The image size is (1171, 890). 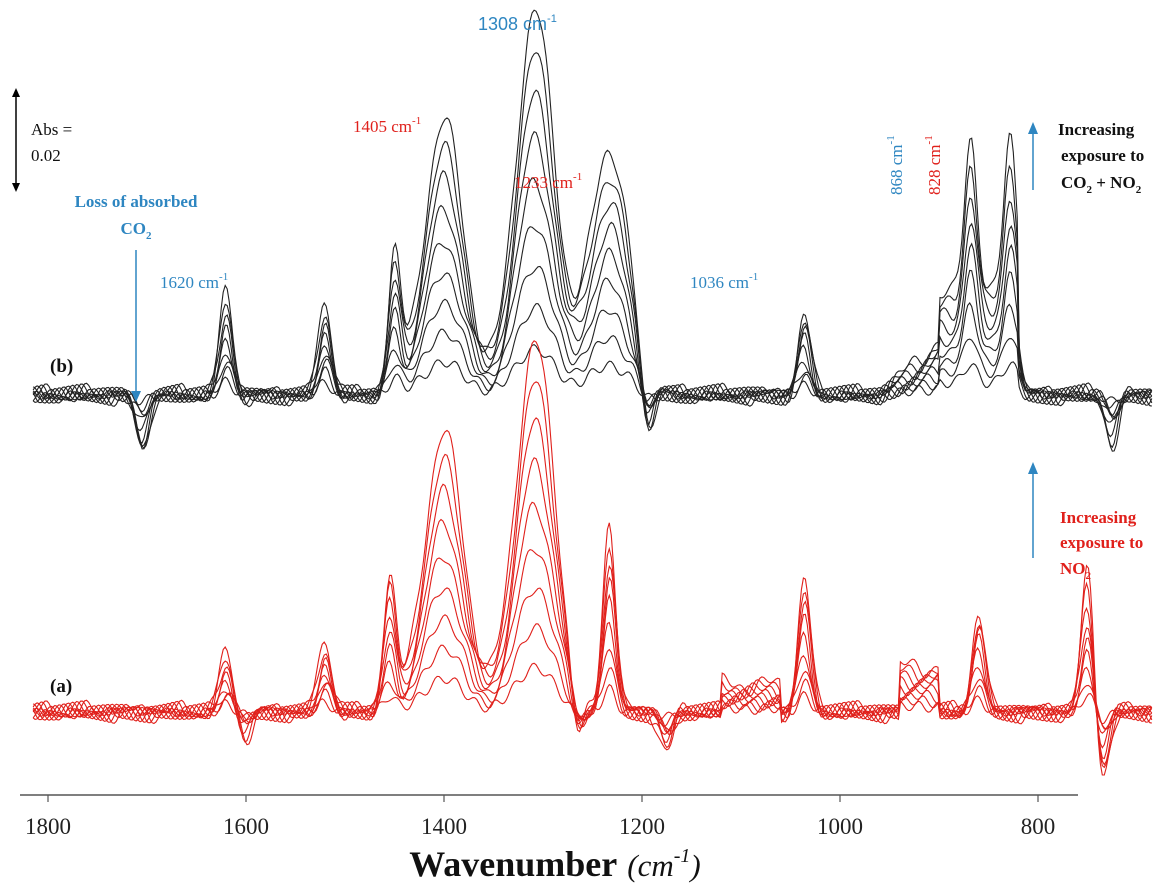 I want to click on x-tick-label: 800, so click(x=1038, y=826).